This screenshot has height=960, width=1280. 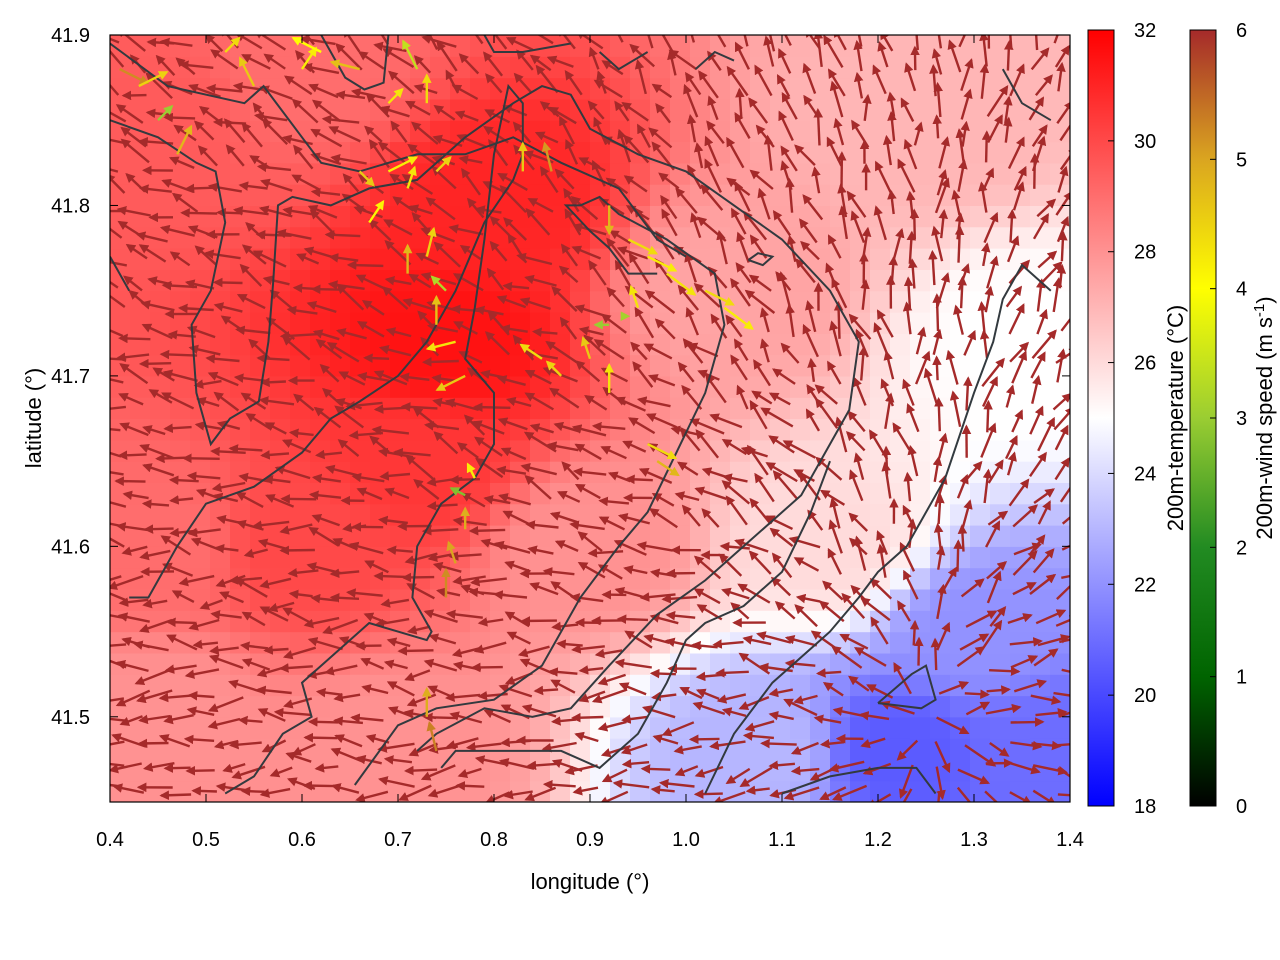 I want to click on temperature-colorbar-ticks: 18 20 22 24 26 28 30 32, so click(x=1132, y=419).